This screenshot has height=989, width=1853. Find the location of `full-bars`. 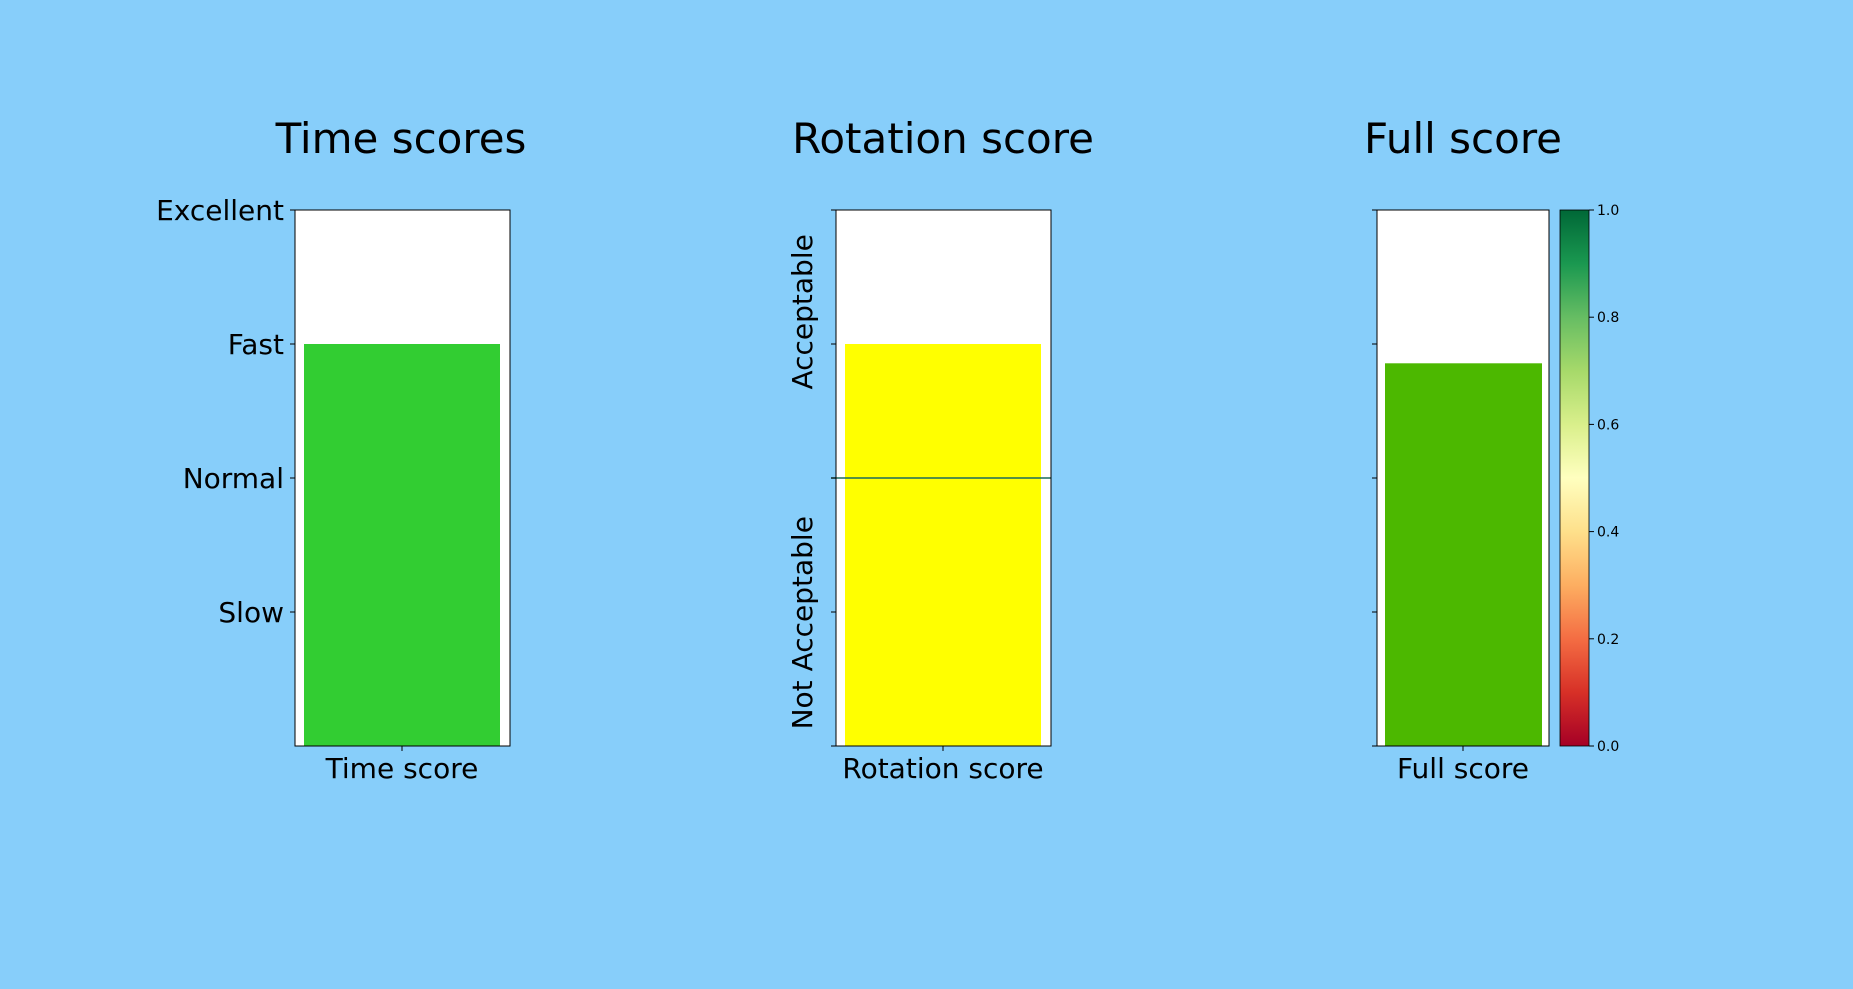

full-bars is located at coordinates (1463, 554).